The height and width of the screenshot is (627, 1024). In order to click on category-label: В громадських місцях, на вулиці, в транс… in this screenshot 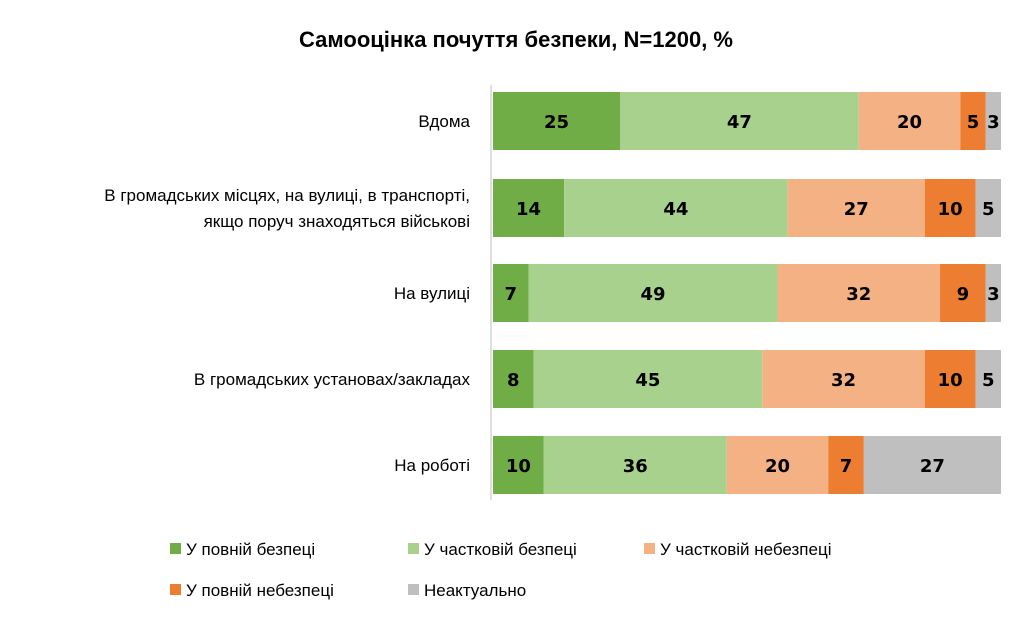, I will do `click(287, 195)`.